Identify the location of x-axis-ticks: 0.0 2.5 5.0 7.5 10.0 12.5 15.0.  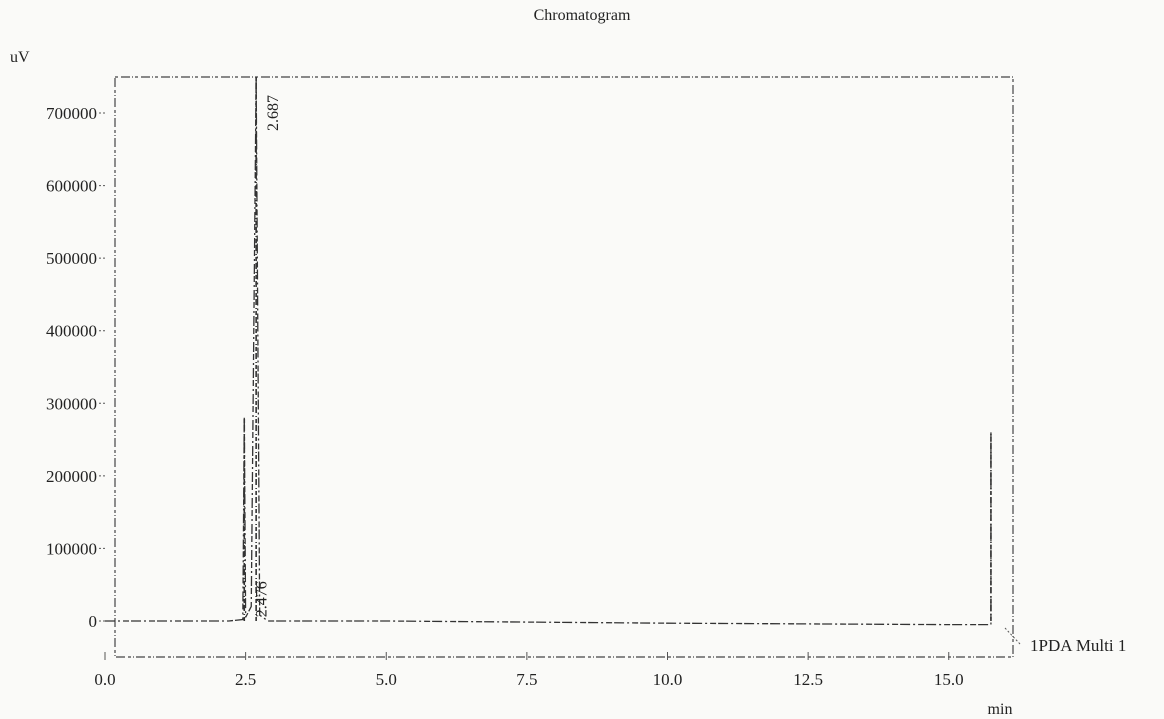
(529, 670).